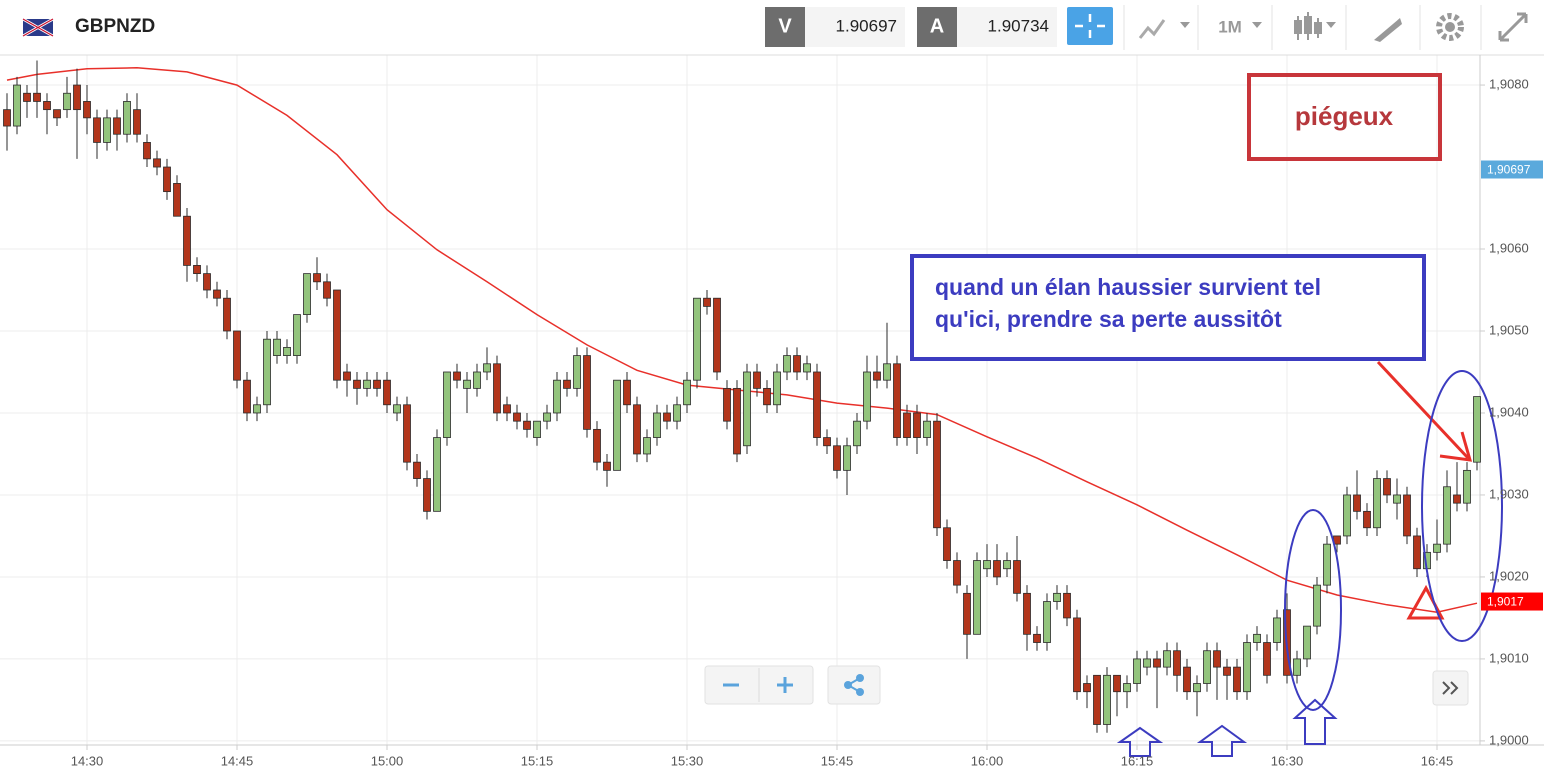  I want to click on settings-icon, so click(1450, 27).